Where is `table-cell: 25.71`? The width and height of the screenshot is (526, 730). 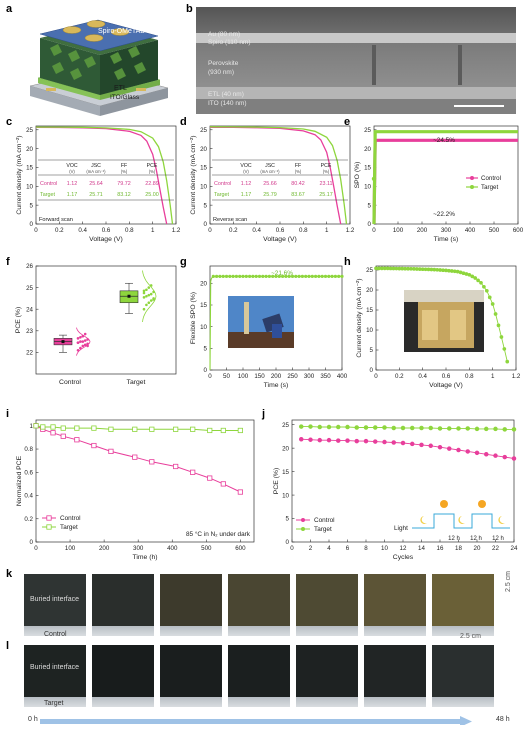
table-cell: 25.71 is located at coordinates (96, 195).